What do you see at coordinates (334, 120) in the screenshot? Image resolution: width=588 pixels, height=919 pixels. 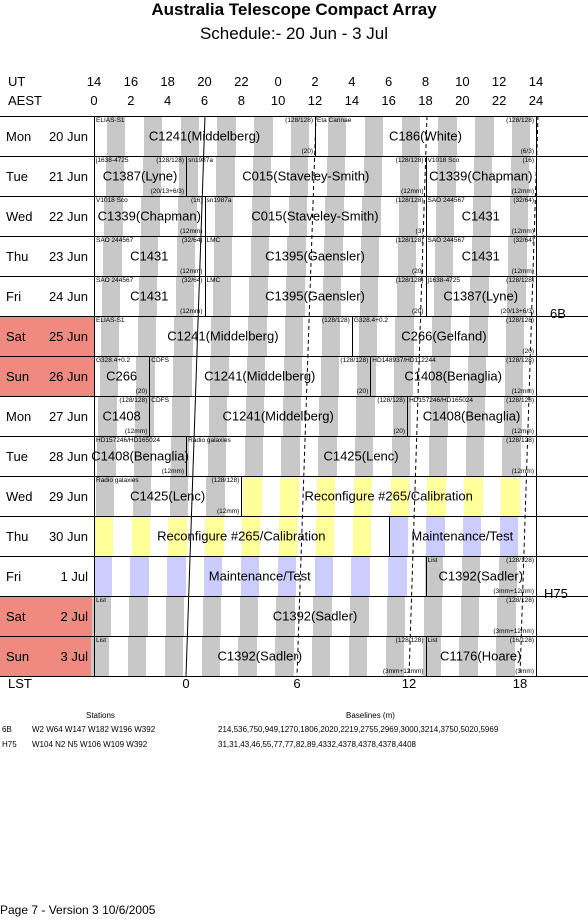 I see `block-source: Eta Carinae` at bounding box center [334, 120].